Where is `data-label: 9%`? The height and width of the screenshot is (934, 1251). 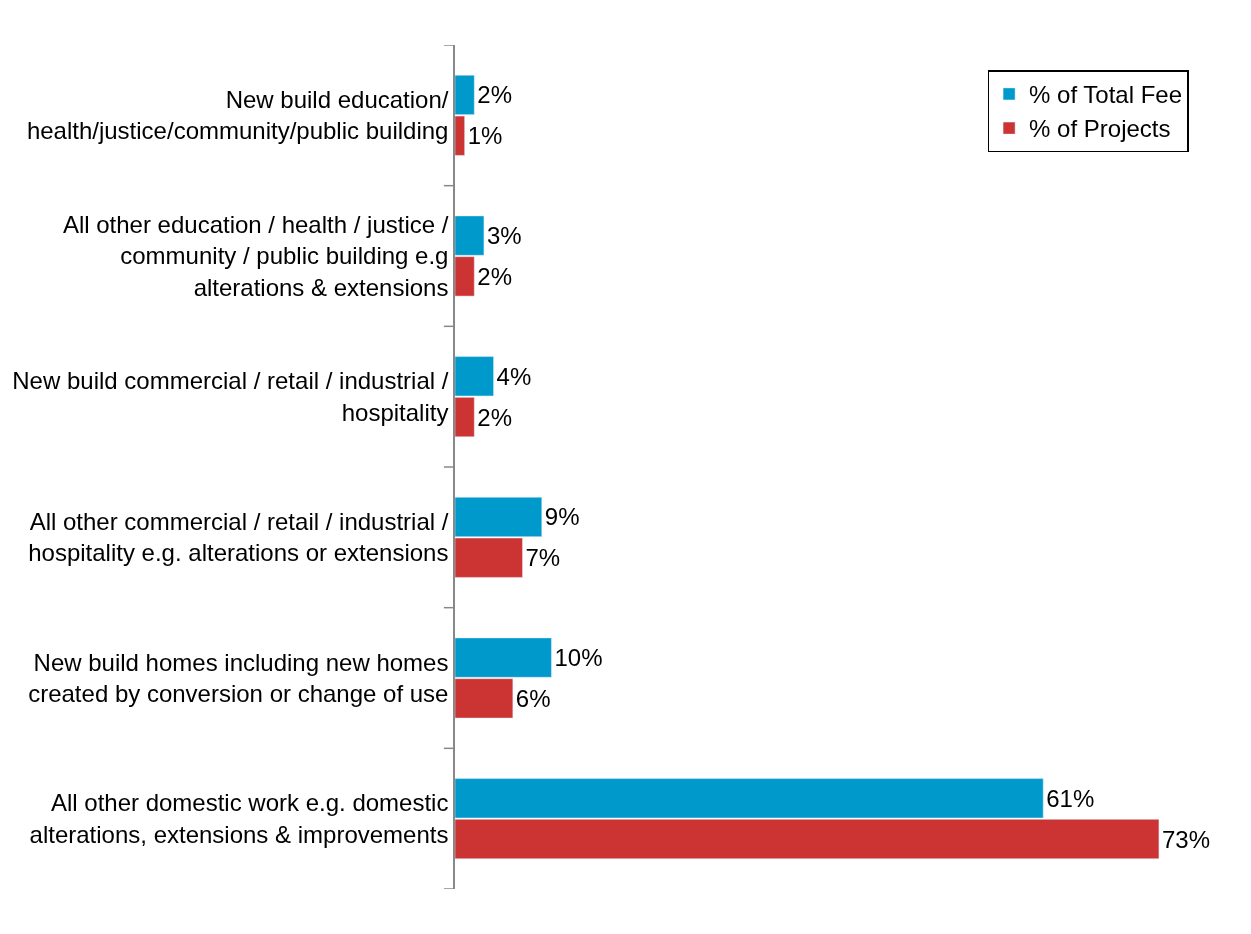
data-label: 9% is located at coordinates (562, 517).